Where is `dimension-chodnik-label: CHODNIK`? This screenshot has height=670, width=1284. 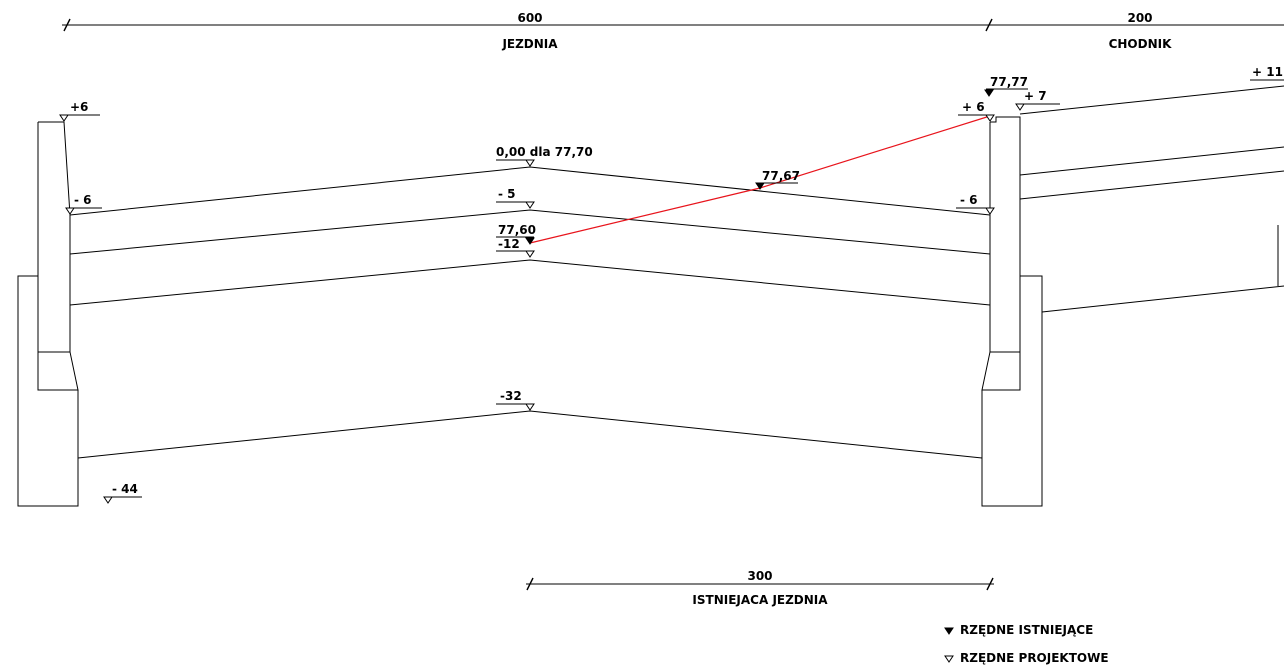 dimension-chodnik-label: CHODNIK is located at coordinates (1141, 44).